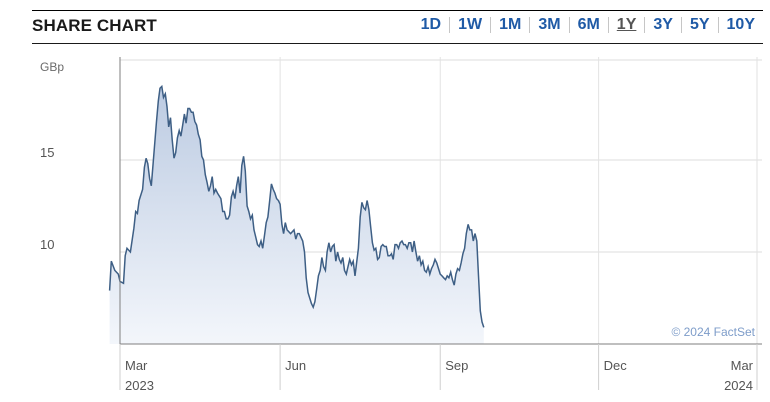  Describe the element at coordinates (470, 24) in the screenshot. I see `range-button-1w: 1W` at that location.